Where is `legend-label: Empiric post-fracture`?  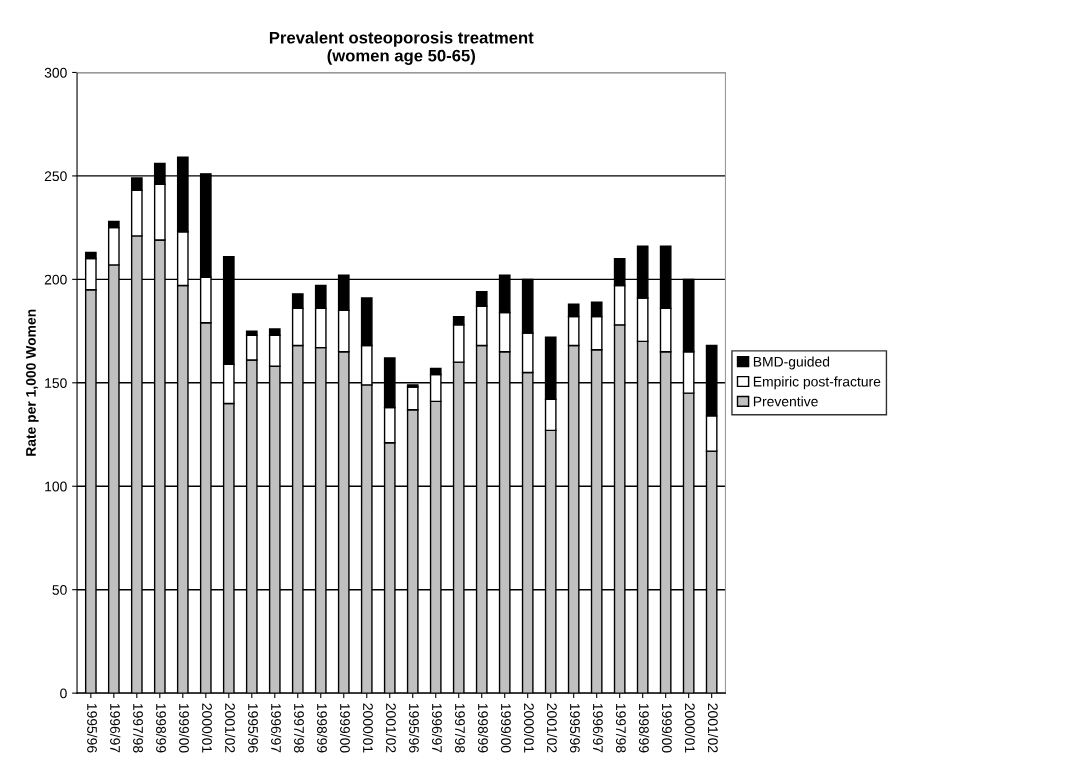 legend-label: Empiric post-fracture is located at coordinates (817, 383).